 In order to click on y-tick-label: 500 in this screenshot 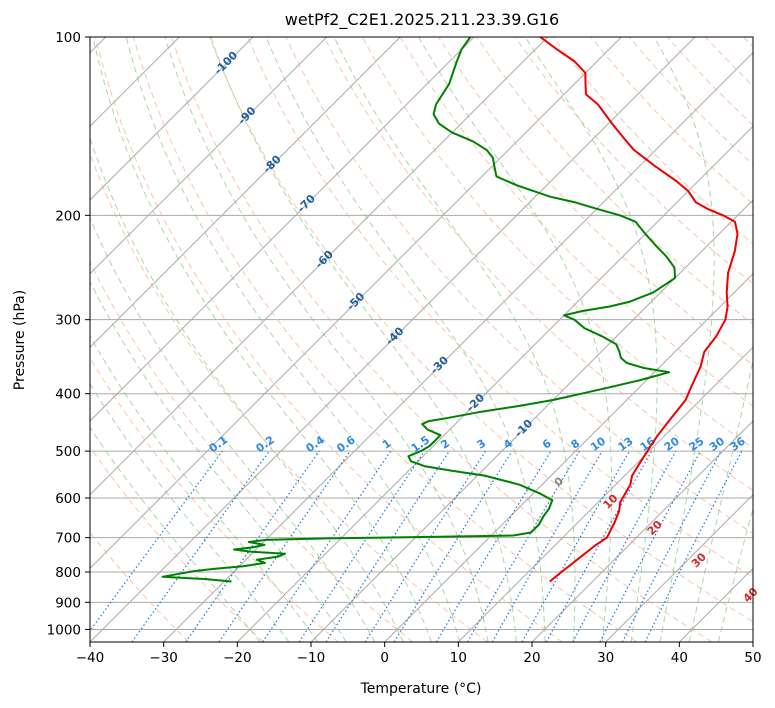, I will do `click(68, 452)`.